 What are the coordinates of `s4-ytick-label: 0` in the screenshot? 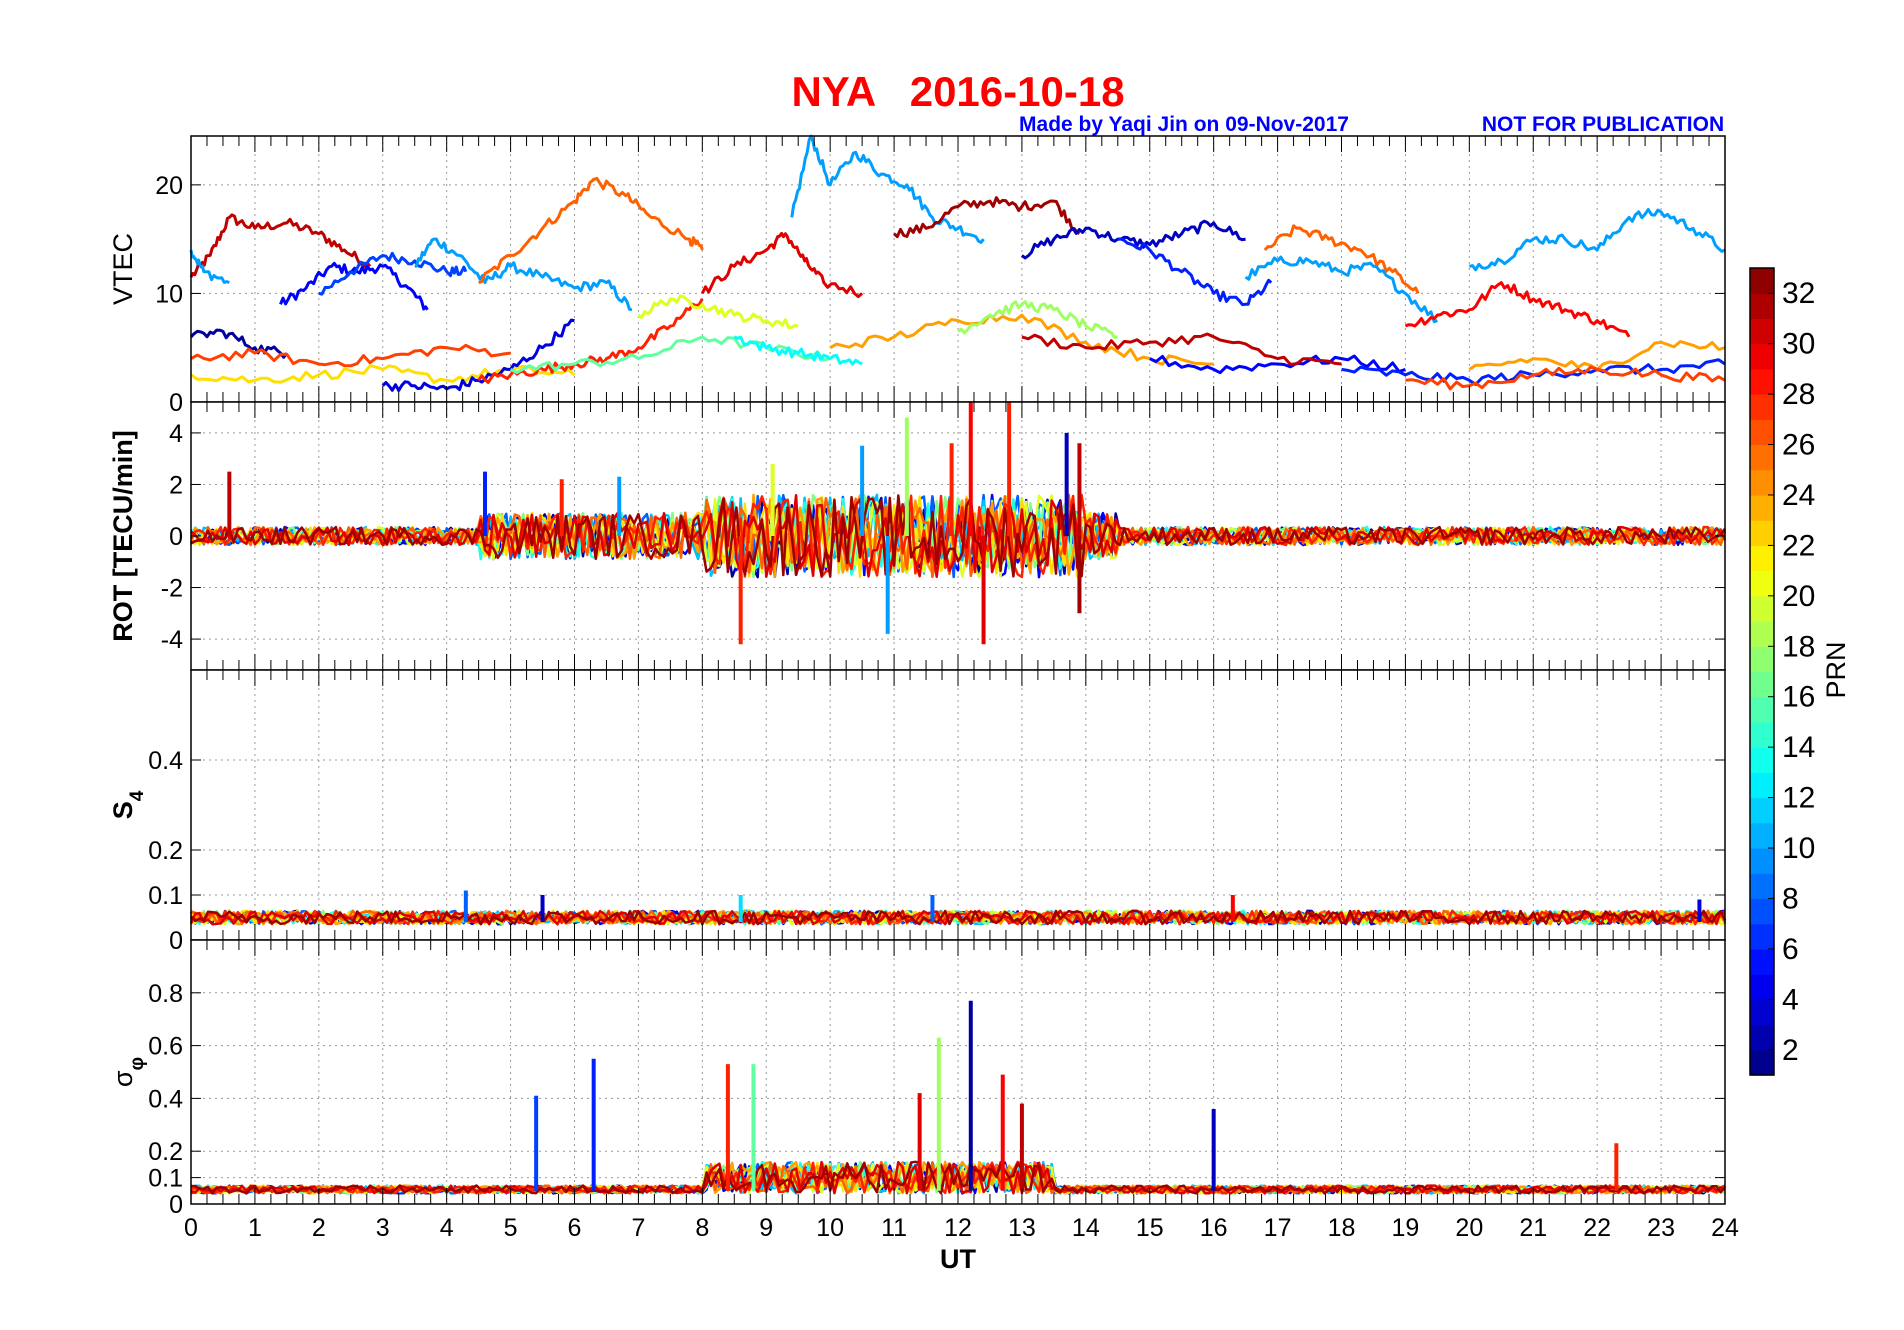 It's located at (176, 941).